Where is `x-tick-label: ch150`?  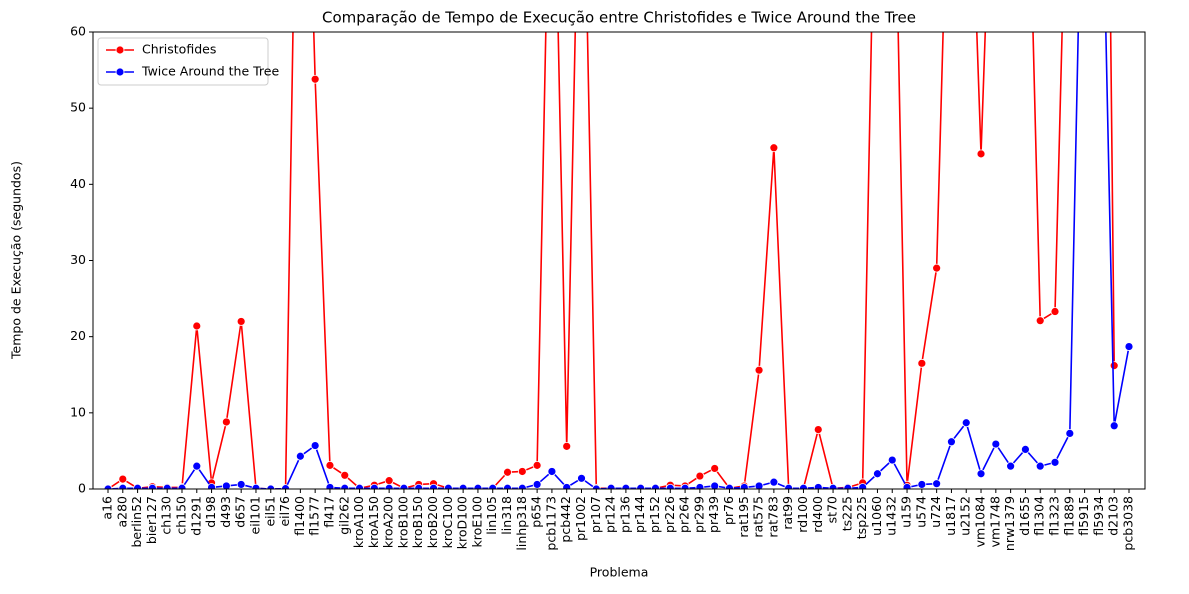 x-tick-label: ch150 is located at coordinates (180, 515).